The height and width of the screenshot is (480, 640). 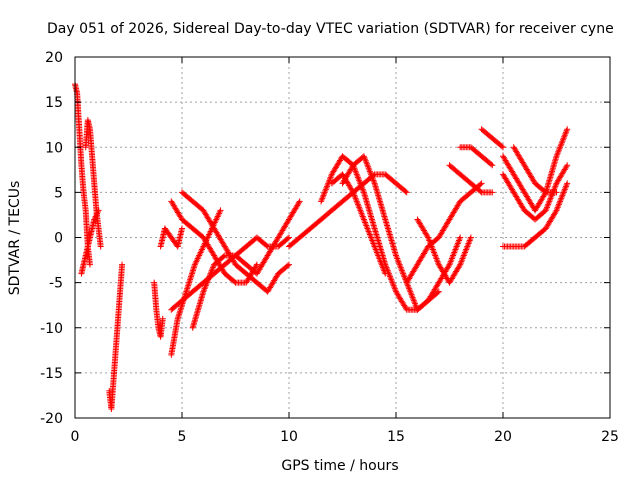 I want to click on x-tick-label: 10, so click(x=289, y=437).